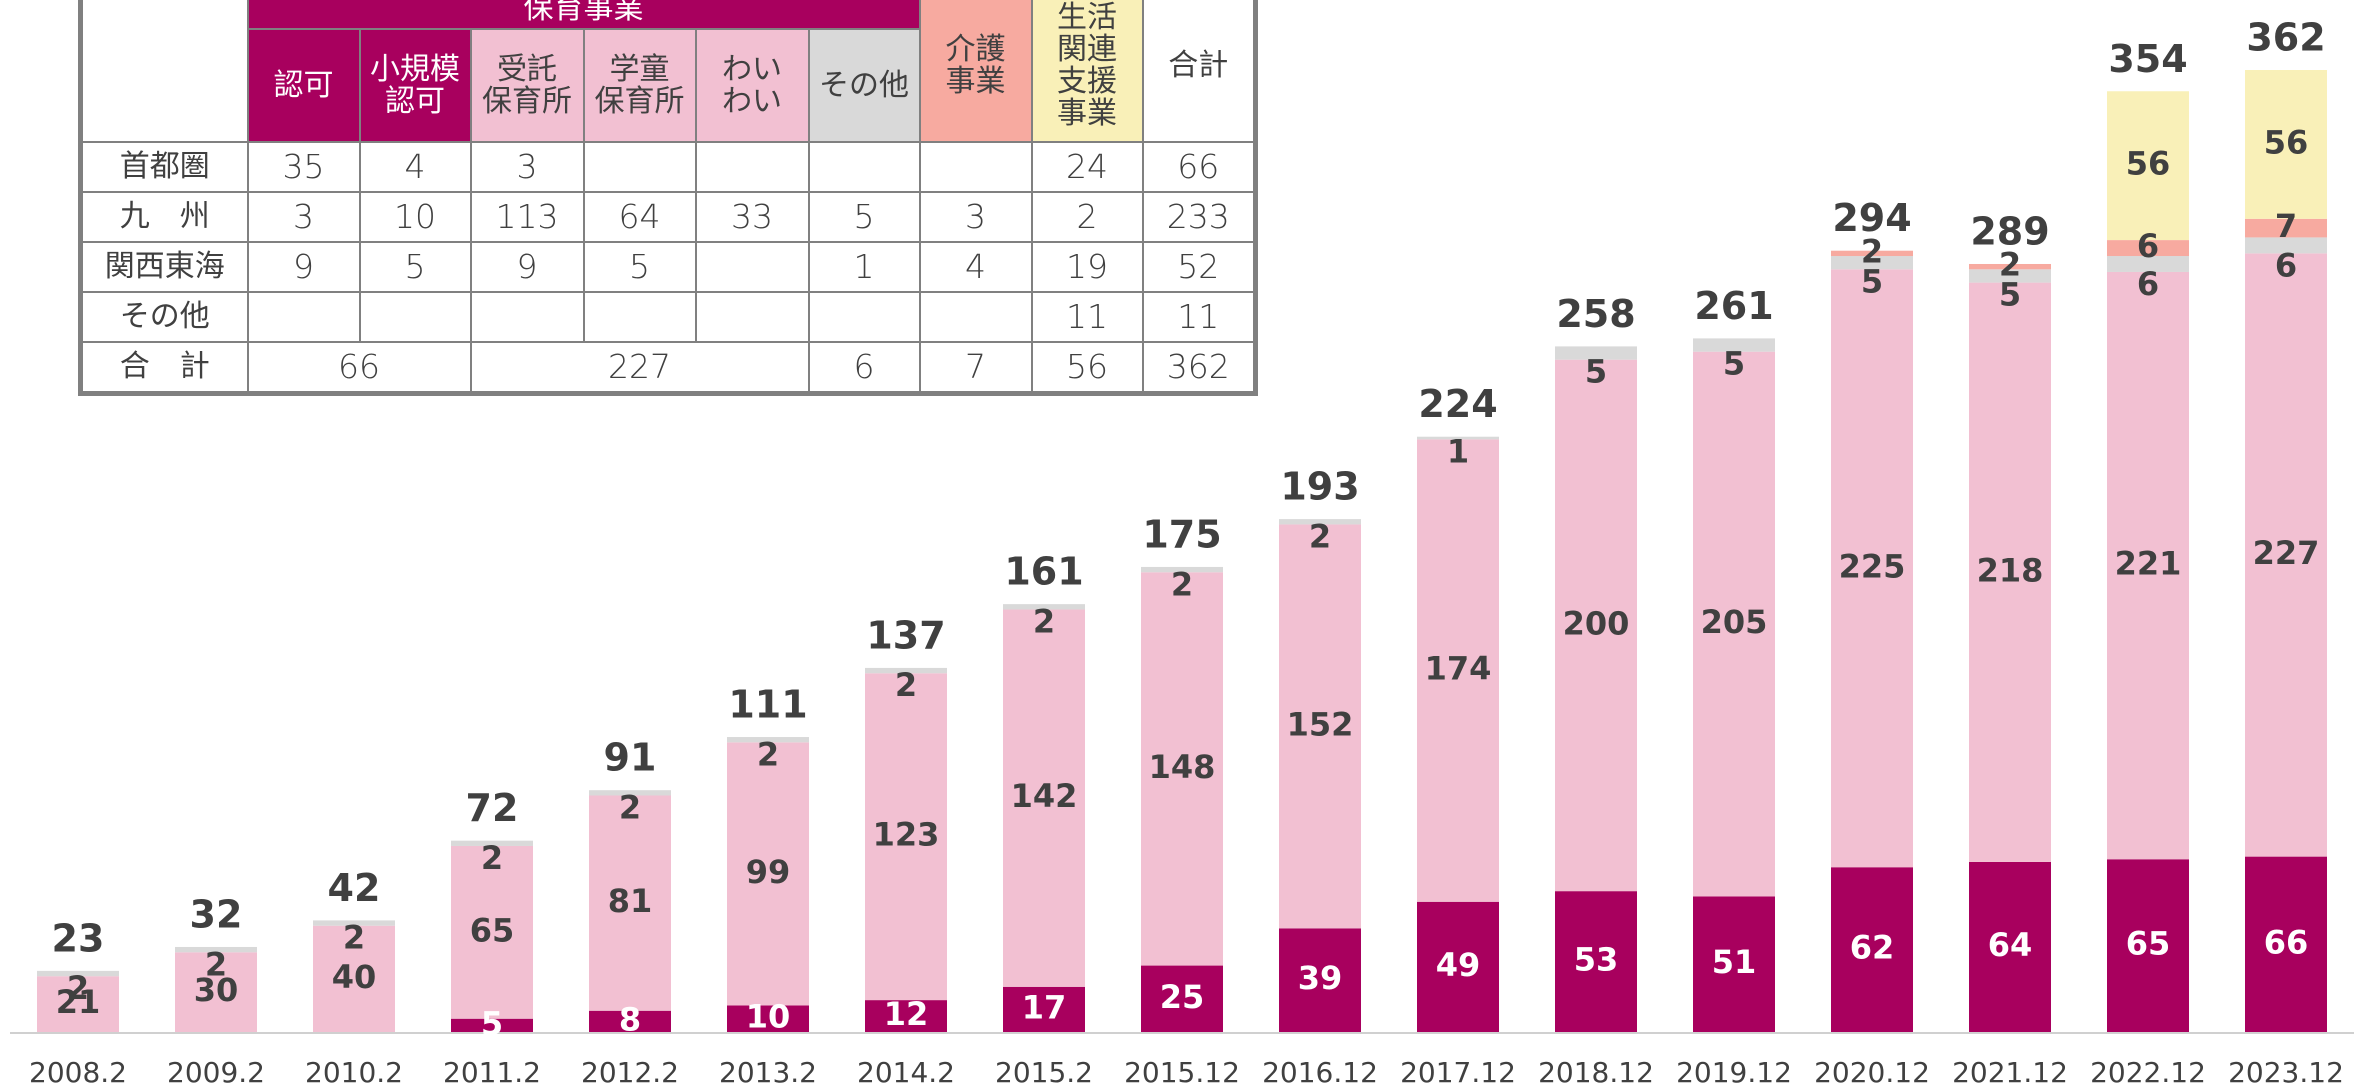  What do you see at coordinates (1199, 368) in the screenshot?
I see `table-cell: 362` at bounding box center [1199, 368].